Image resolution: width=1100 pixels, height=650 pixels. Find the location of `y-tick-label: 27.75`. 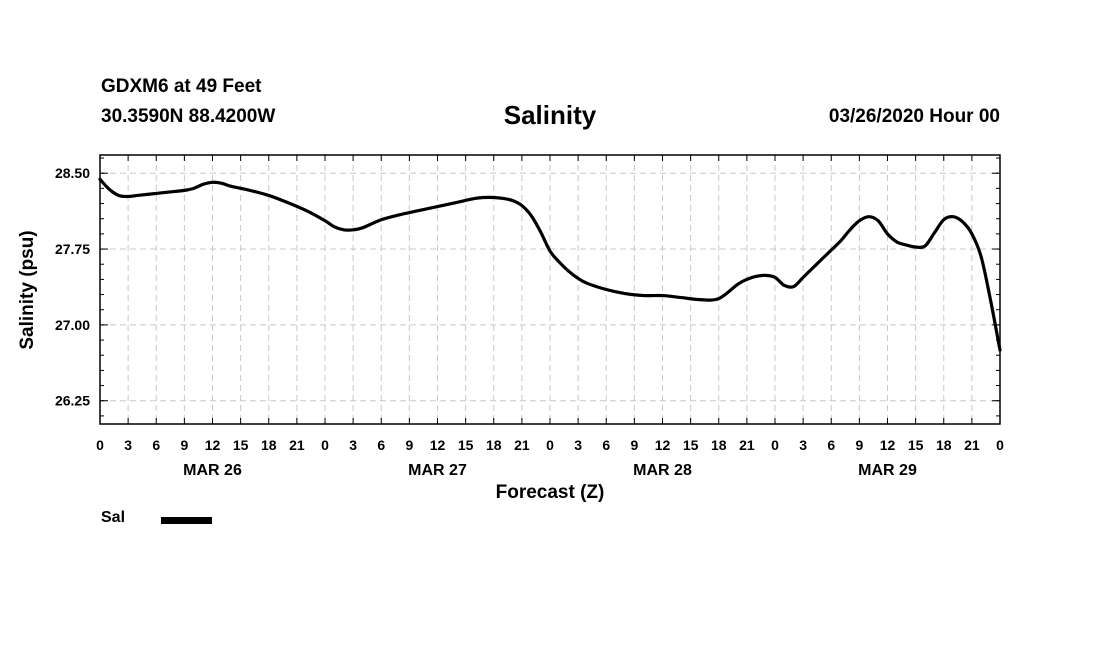

y-tick-label: 27.75 is located at coordinates (72, 249).